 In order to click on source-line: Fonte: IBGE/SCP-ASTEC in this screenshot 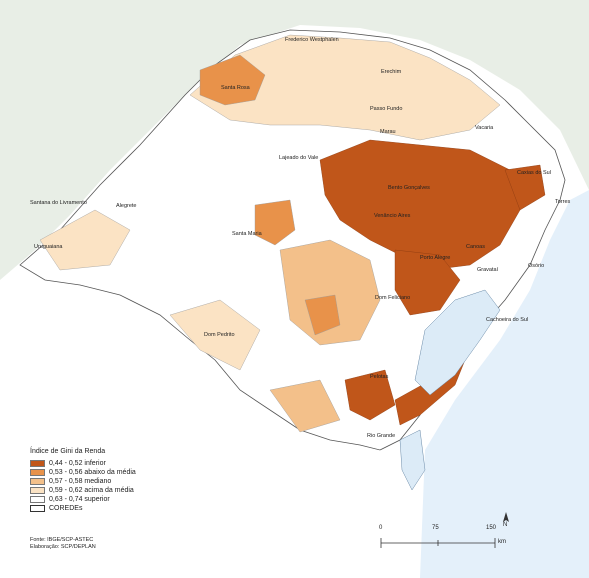, I will do `click(62, 540)`.